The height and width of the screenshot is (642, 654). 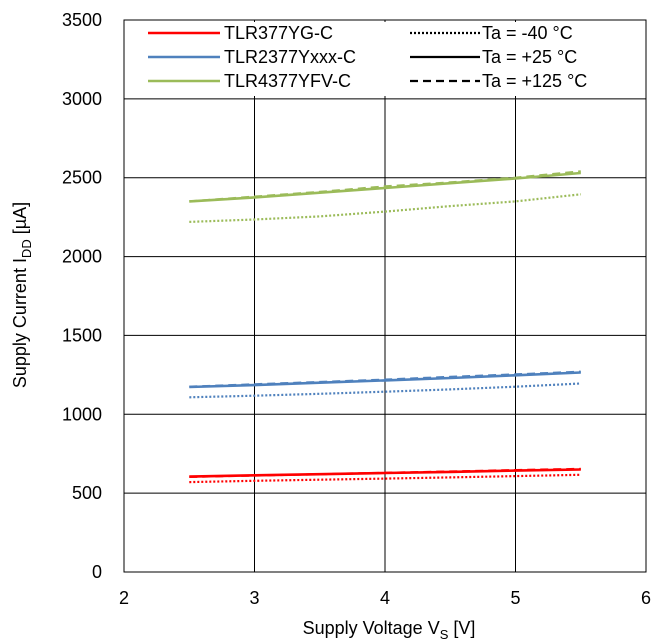 What do you see at coordinates (385, 478) in the screenshot?
I see `series-line-tlr377yg-cdotted` at bounding box center [385, 478].